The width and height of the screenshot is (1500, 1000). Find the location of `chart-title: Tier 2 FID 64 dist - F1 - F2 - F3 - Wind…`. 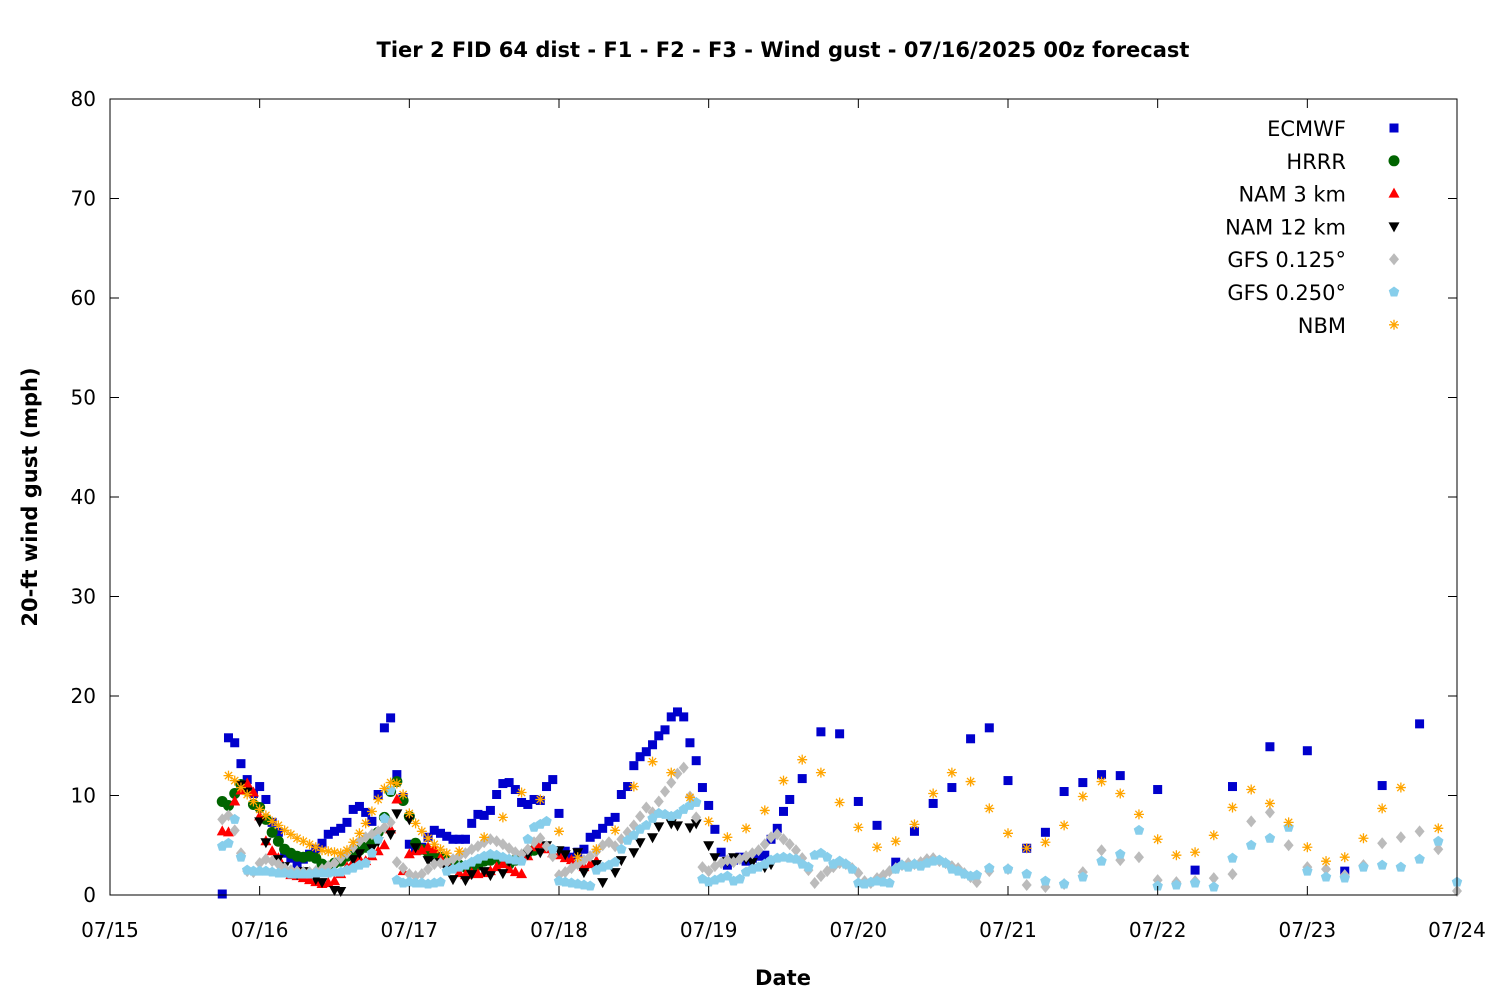

chart-title: Tier 2 FID 64 dist - F1 - F2 - F3 - Wind… is located at coordinates (783, 50).